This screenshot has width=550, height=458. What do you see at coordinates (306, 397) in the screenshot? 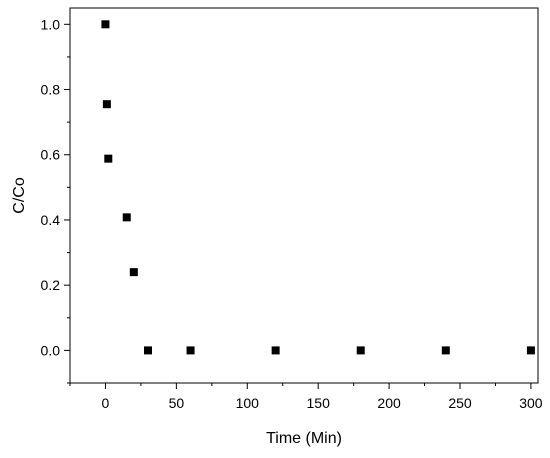
I see `x-axis: 0 50 100 150 200 250 300` at bounding box center [306, 397].